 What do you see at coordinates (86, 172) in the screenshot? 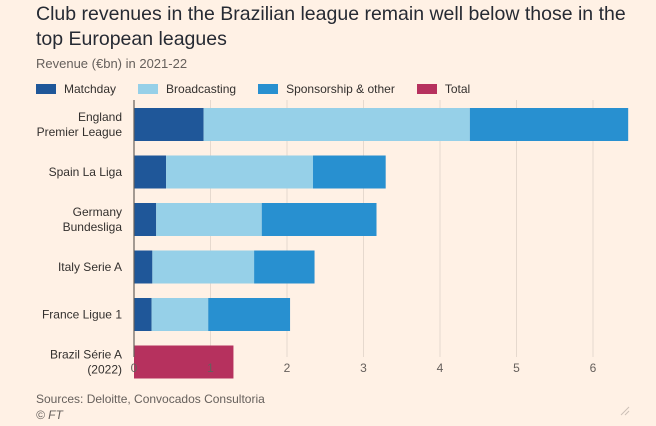
I see `category-label-1-0: Spain La Liga` at bounding box center [86, 172].